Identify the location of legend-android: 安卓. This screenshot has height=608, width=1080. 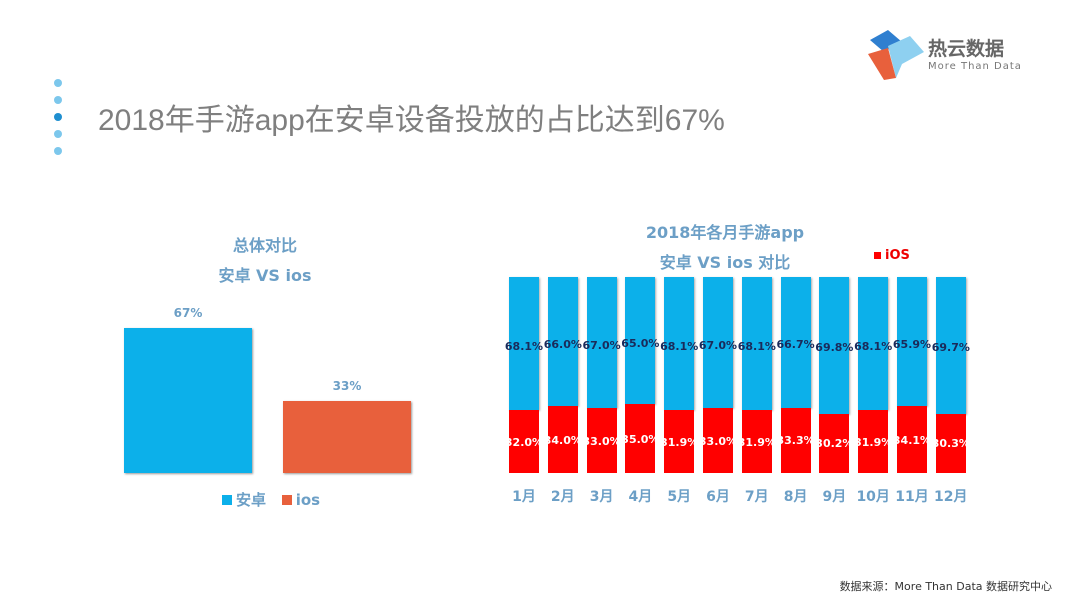
(251, 500).